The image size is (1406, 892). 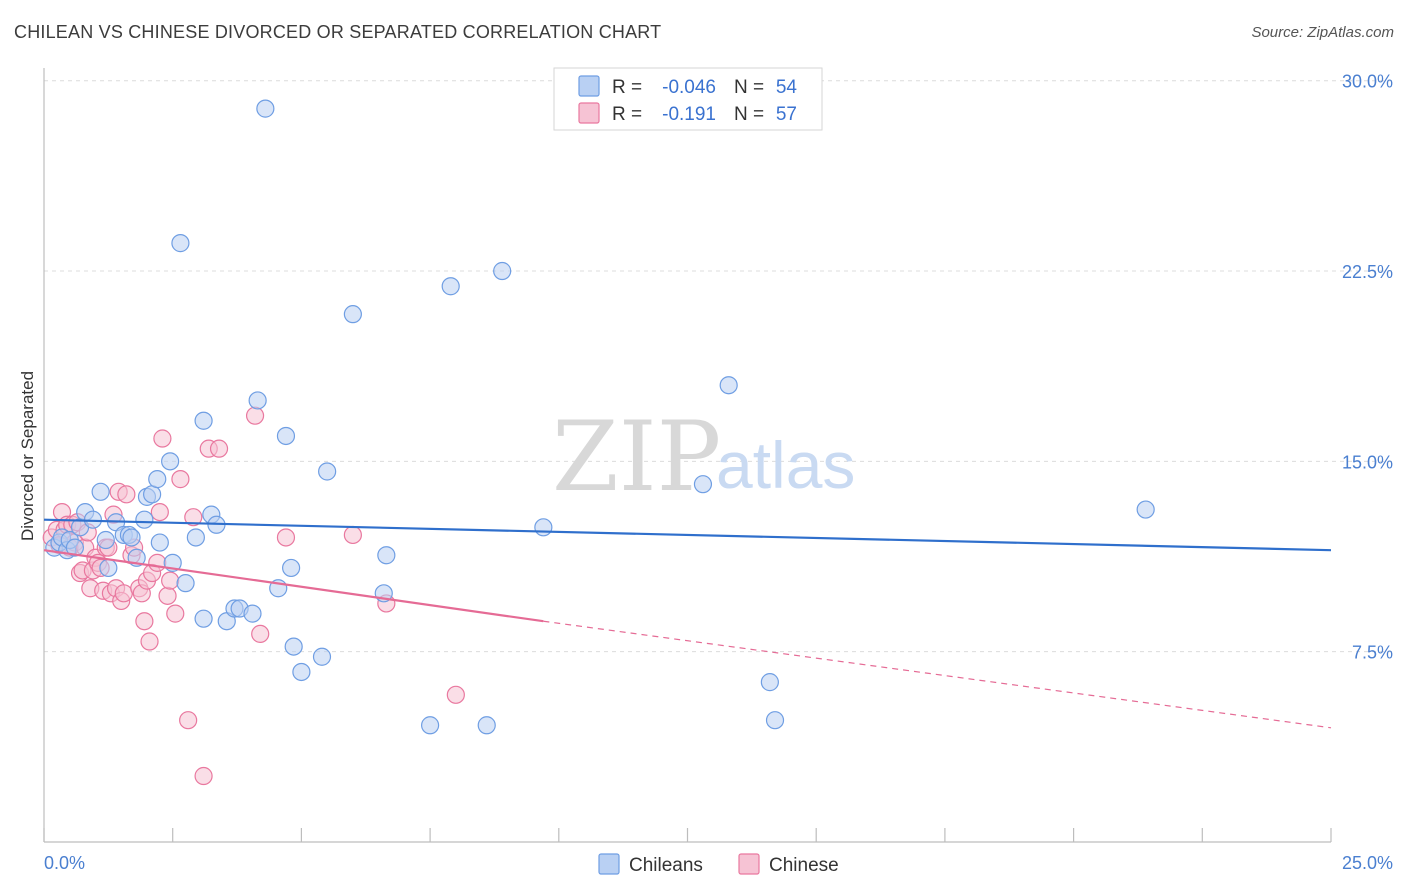 What do you see at coordinates (787, 87) in the screenshot?
I see `legend-n-value: 54` at bounding box center [787, 87].